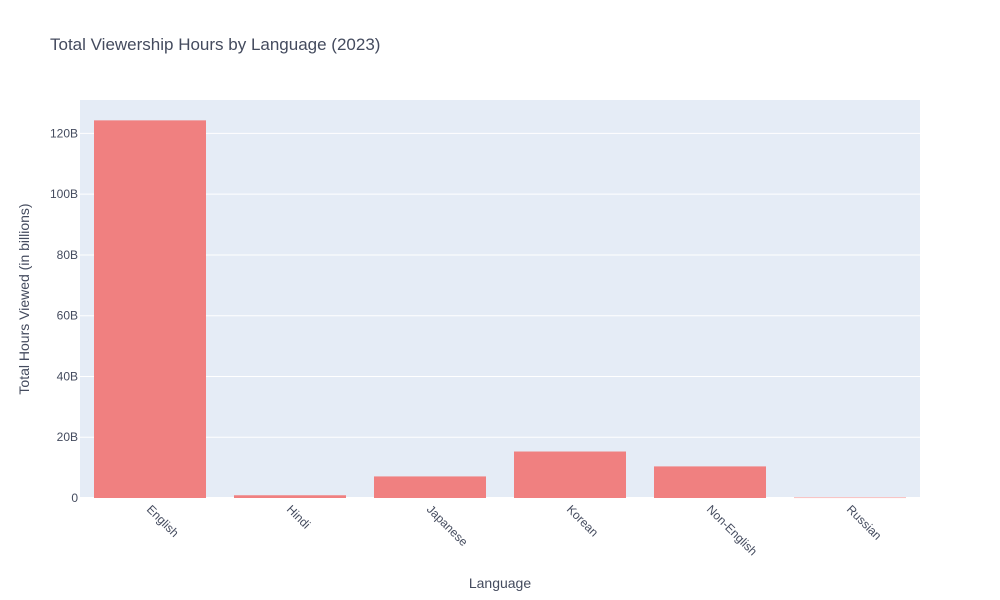 This screenshot has width=1000, height=600. What do you see at coordinates (850, 498) in the screenshot?
I see `bar-russian` at bounding box center [850, 498].